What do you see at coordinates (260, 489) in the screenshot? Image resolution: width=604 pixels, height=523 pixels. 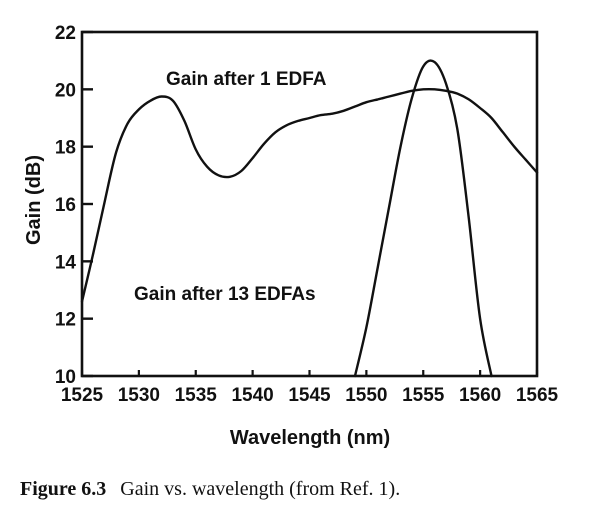 I see `figure-caption-text: Gain vs. wavelength (from Ref. 1).` at bounding box center [260, 489].